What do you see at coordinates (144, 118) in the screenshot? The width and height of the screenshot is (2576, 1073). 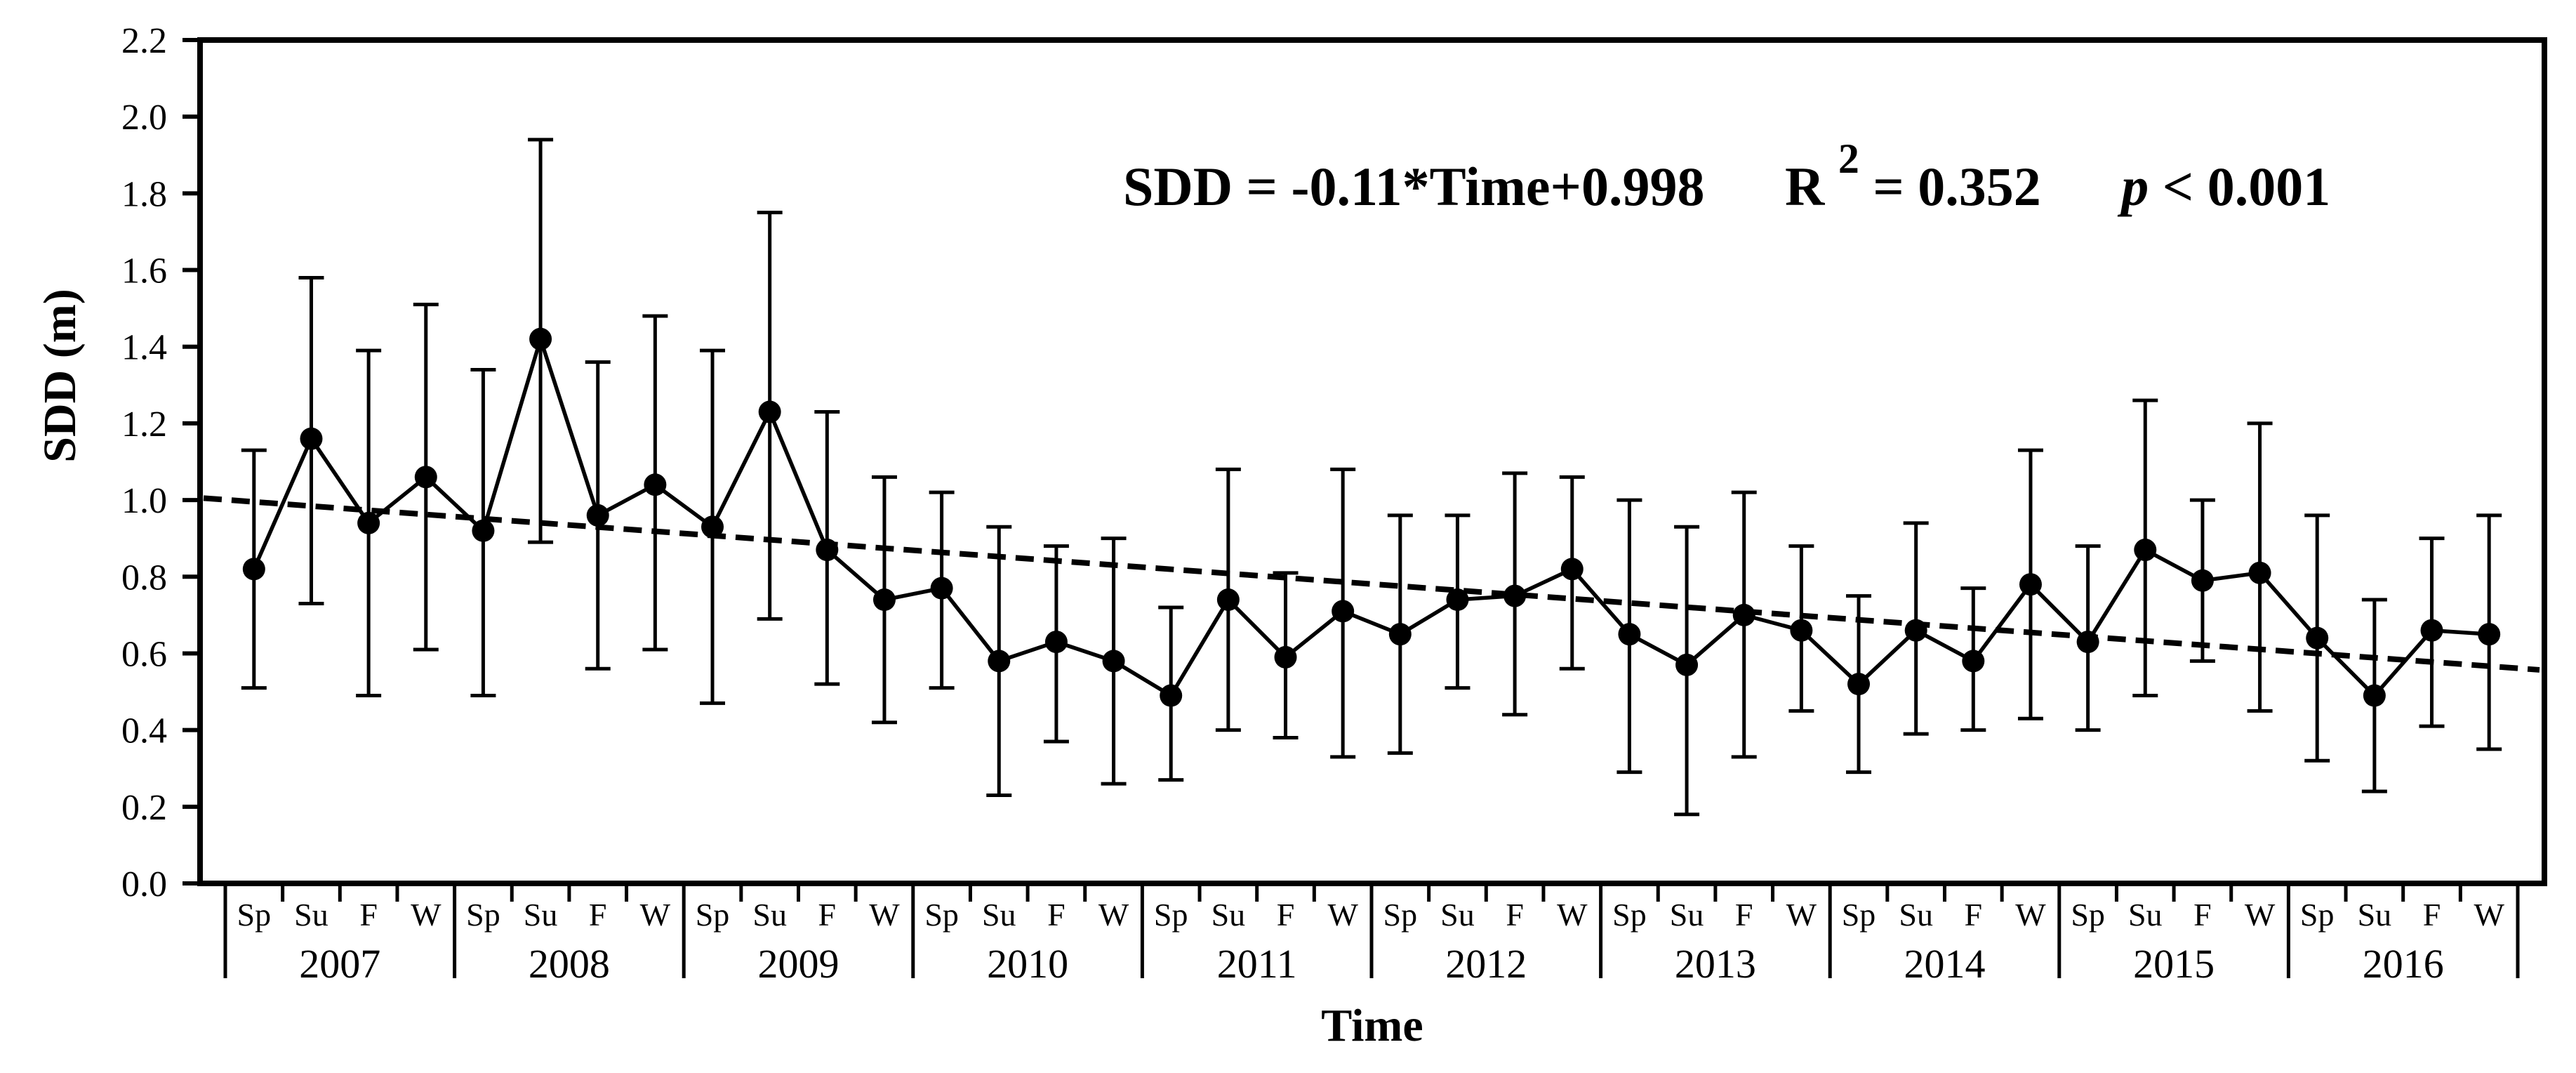 I see `y-tick-label: 2.0` at bounding box center [144, 118].